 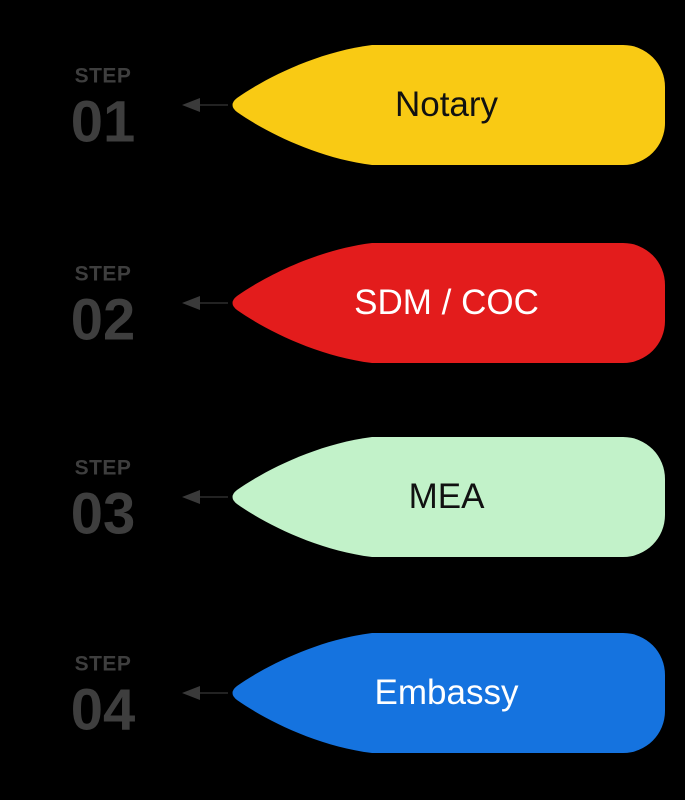 I want to click on banner-label: Notary, so click(x=446, y=104).